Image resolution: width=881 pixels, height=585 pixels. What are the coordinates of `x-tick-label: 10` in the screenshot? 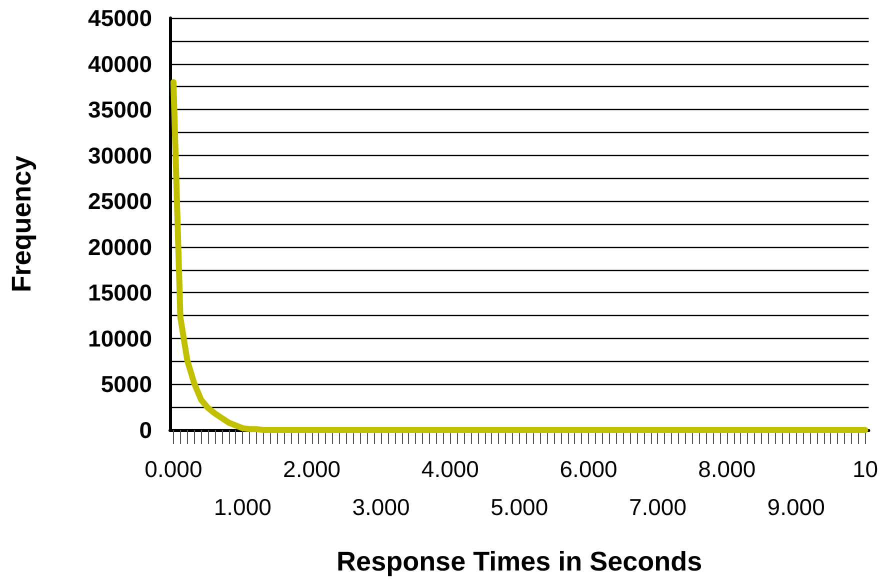 It's located at (865, 469).